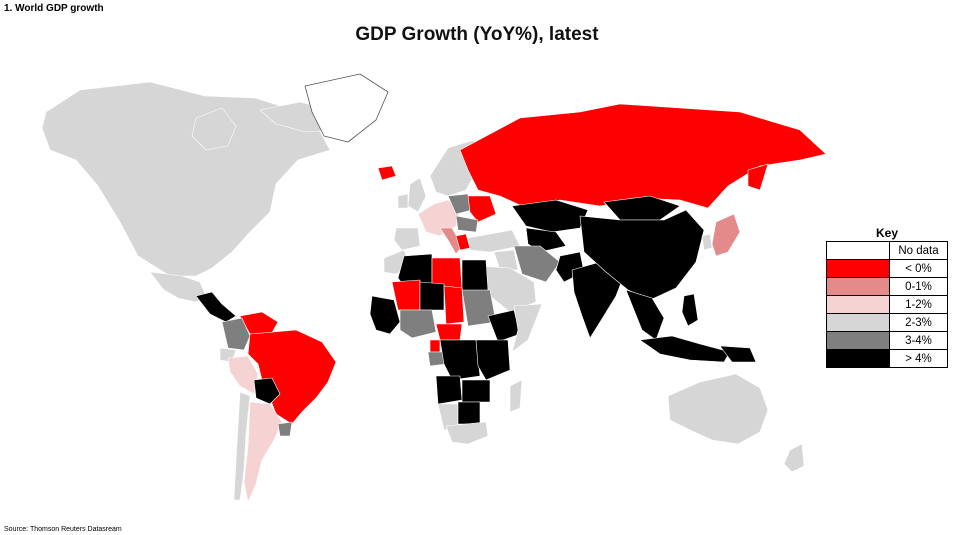 This screenshot has height=535, width=954. Describe the element at coordinates (527, 328) in the screenshot. I see `region-somalia` at that location.